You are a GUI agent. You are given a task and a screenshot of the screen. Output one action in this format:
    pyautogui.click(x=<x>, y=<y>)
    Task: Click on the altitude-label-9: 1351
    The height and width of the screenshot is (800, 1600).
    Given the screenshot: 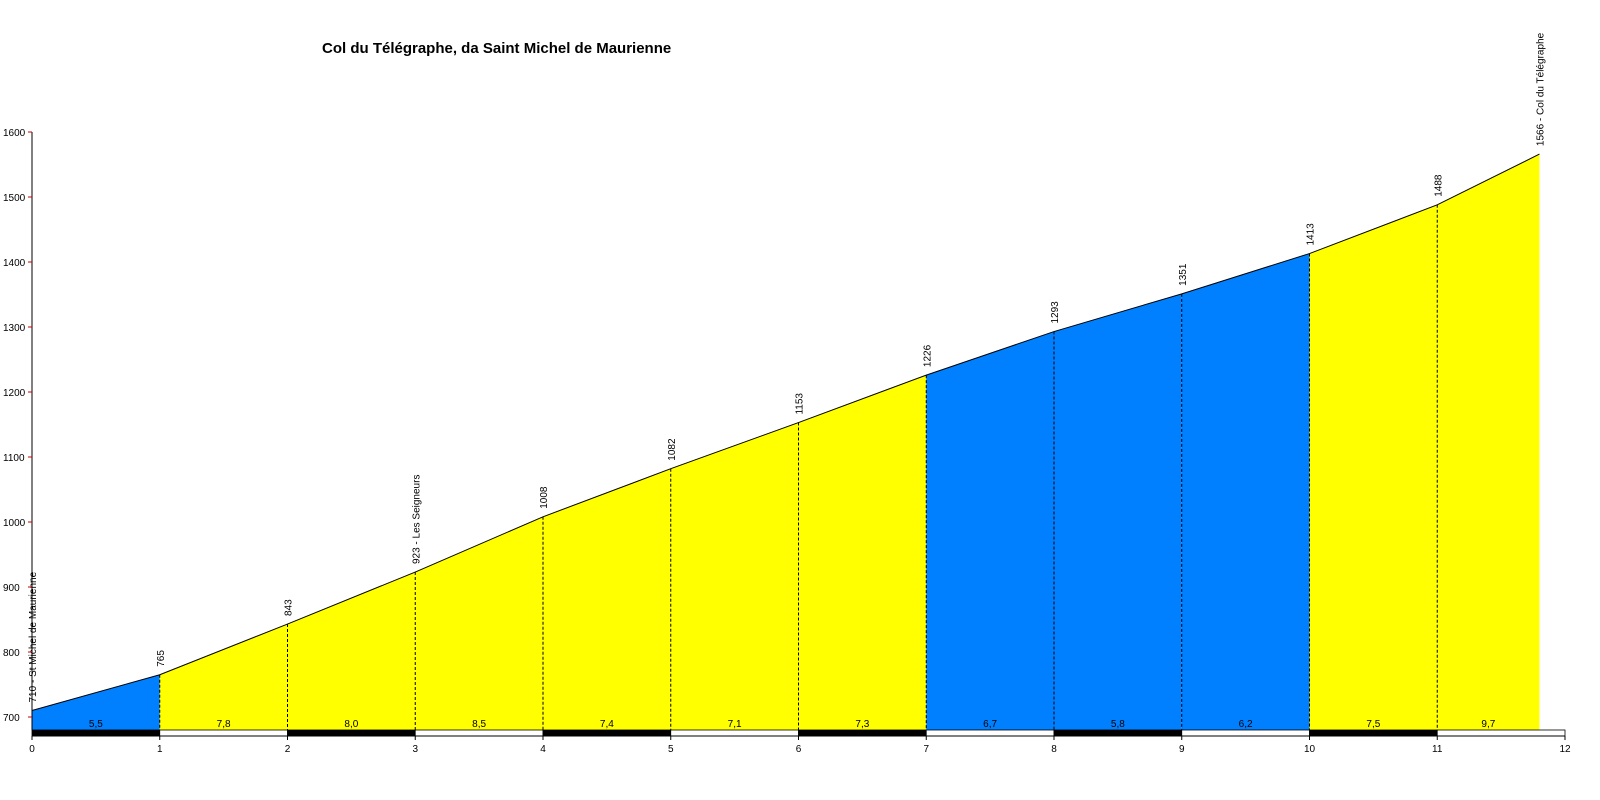 What is the action you would take?
    pyautogui.click(x=1183, y=274)
    